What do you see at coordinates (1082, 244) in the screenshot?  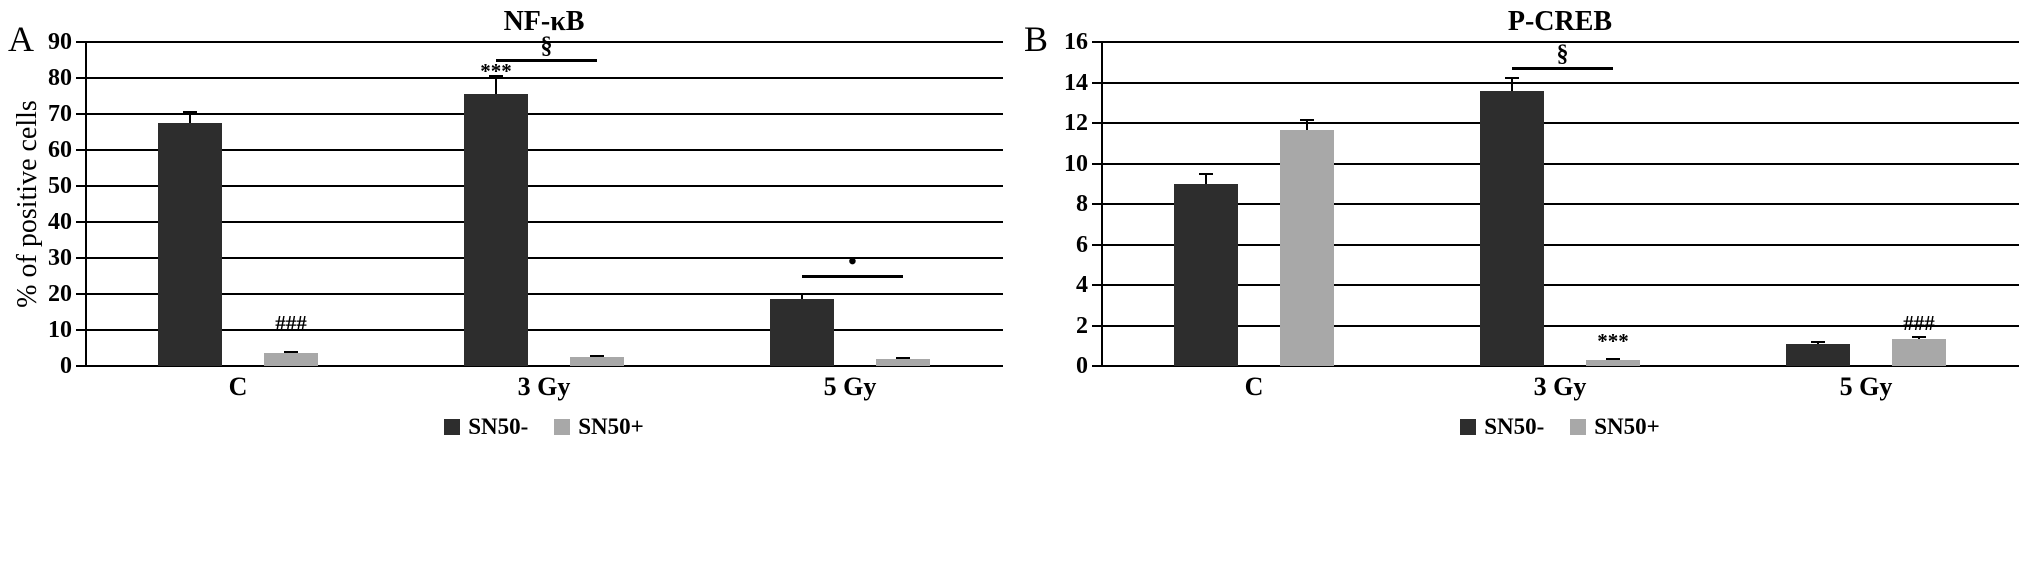 I see `y-tick-label: 6` at bounding box center [1082, 244].